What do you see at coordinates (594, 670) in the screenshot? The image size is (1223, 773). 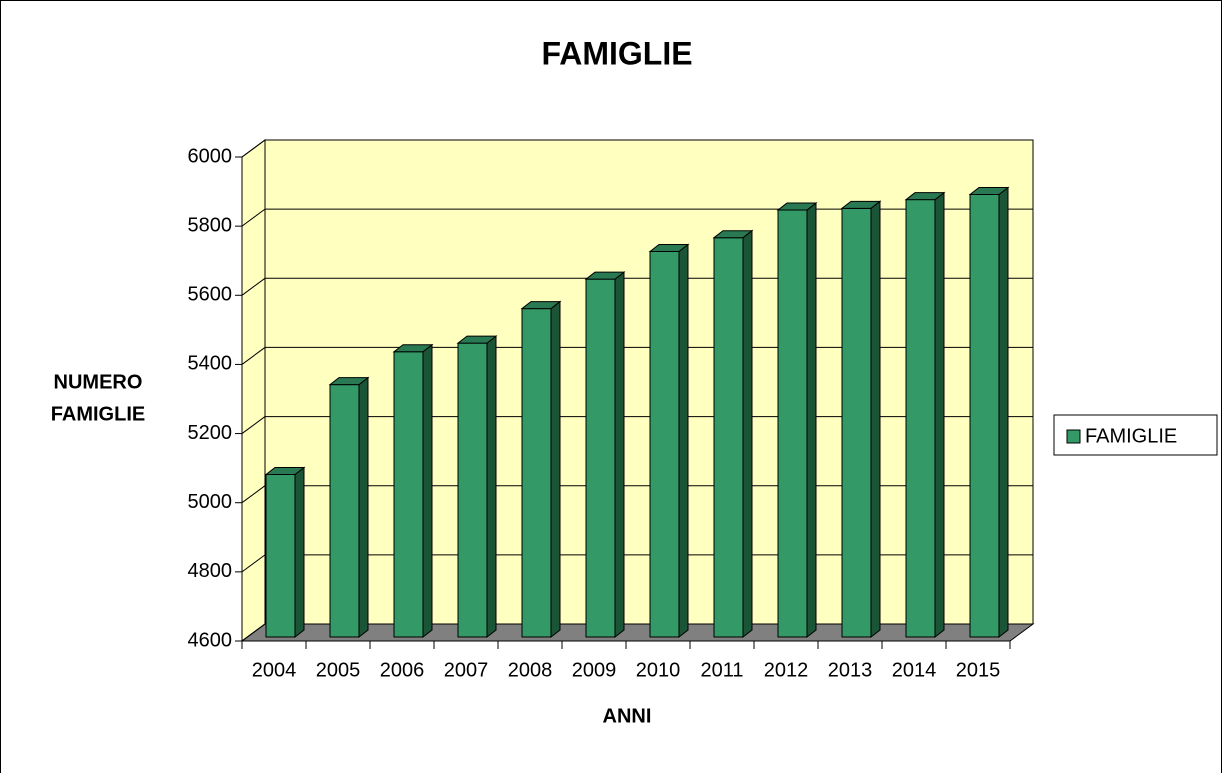 I see `x-tick-label: 2009` at bounding box center [594, 670].